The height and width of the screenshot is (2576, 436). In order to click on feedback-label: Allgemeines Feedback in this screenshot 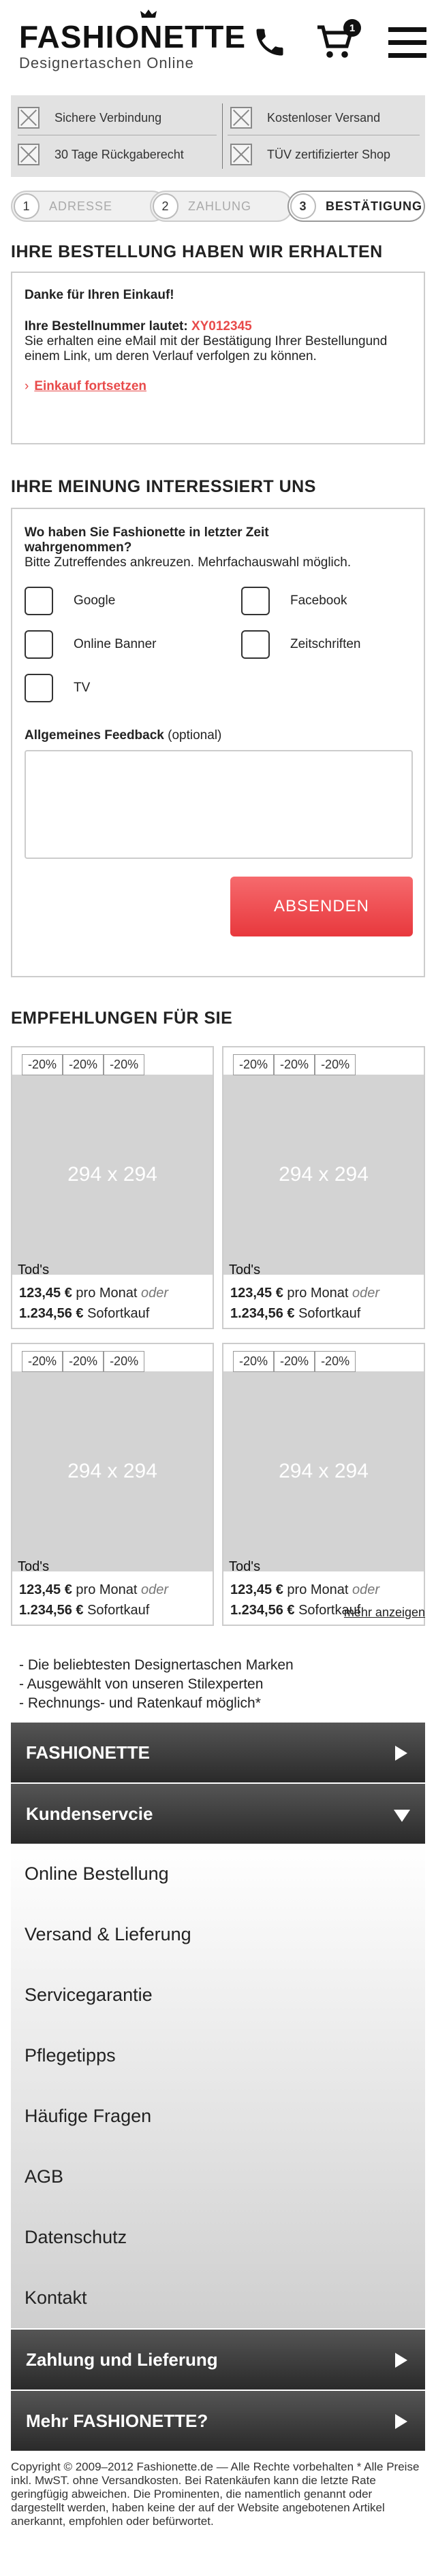, I will do `click(95, 735)`.